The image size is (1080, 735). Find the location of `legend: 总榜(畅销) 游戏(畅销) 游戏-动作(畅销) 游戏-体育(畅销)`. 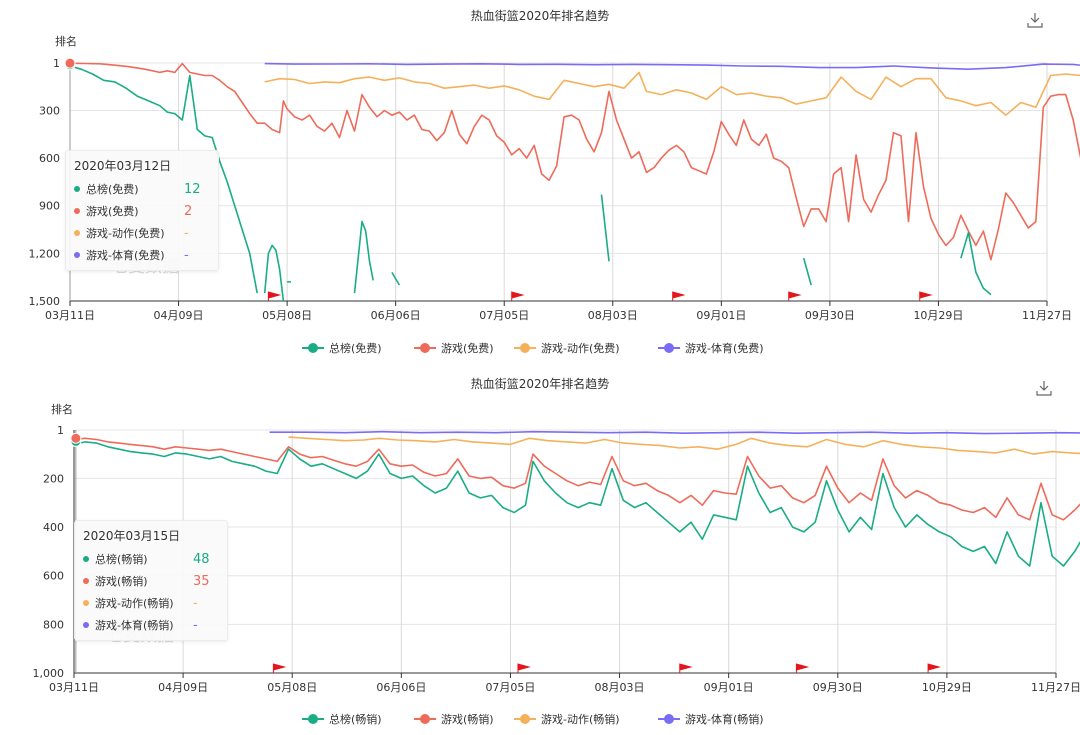

legend: 总榜(畅销) 游戏(畅销) 游戏-动作(畅销) 游戏-体育(畅销) is located at coordinates (533, 719).